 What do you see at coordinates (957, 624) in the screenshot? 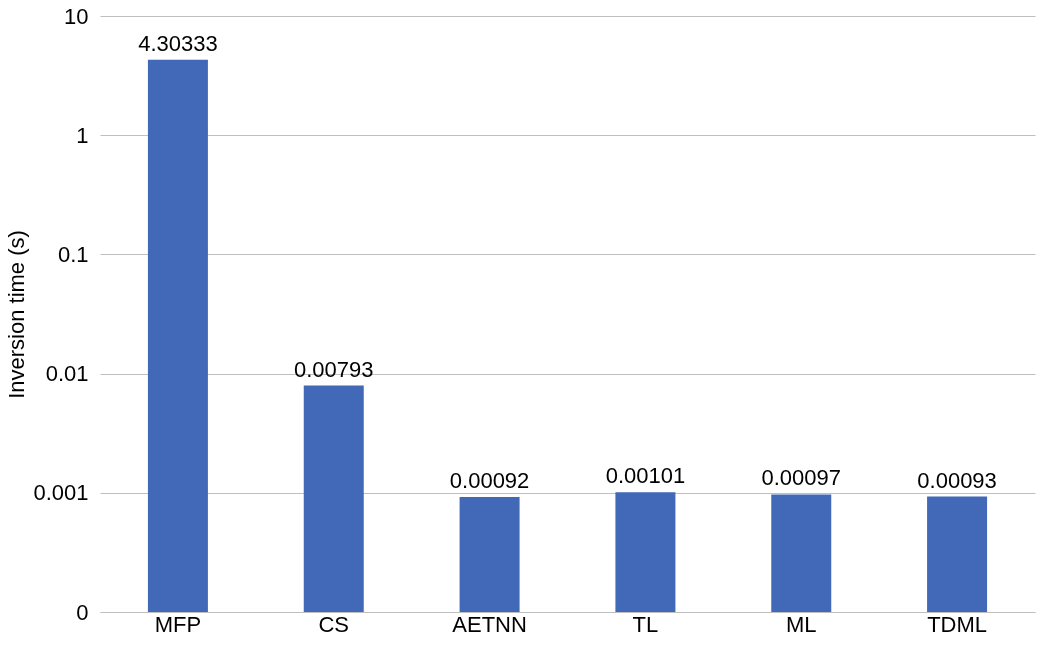
I see `x-tick-label: TDML` at bounding box center [957, 624].